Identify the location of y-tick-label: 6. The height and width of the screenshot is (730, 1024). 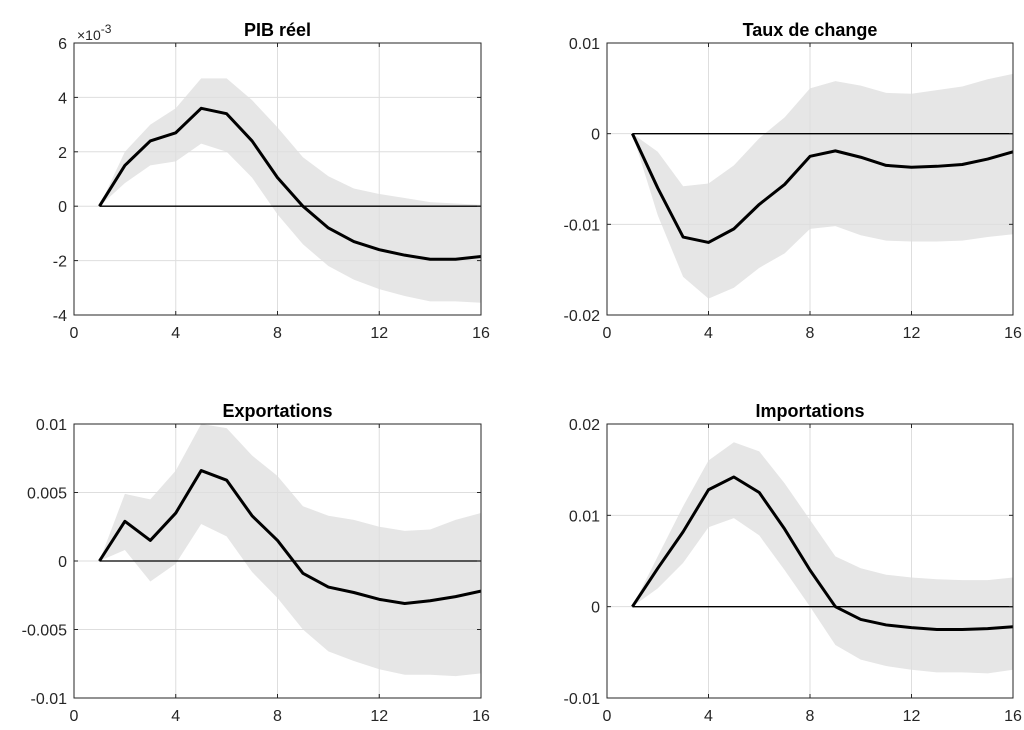
(62, 44).